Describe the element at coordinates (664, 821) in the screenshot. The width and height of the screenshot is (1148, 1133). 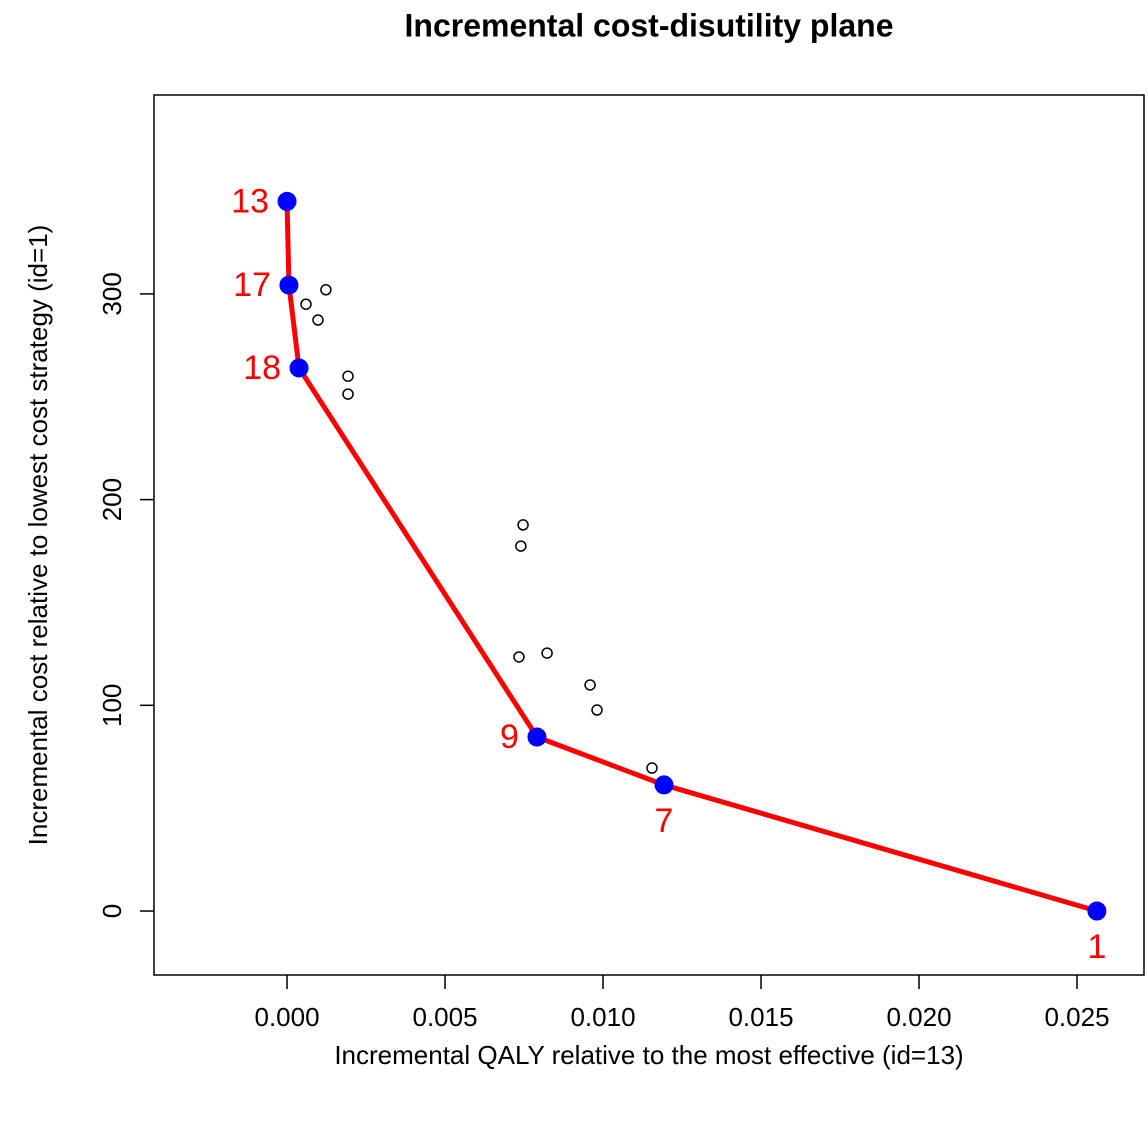
I see `point-label: 7` at that location.